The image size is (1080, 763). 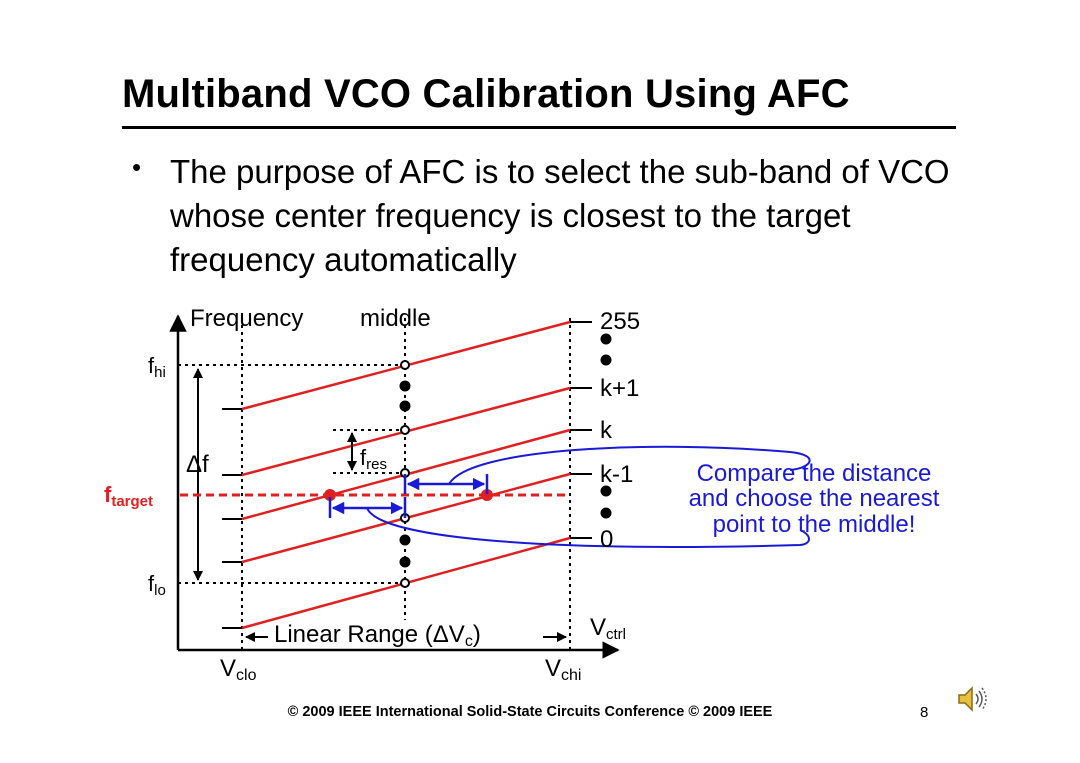 I want to click on delta-f-label: Δf, so click(x=197, y=464).